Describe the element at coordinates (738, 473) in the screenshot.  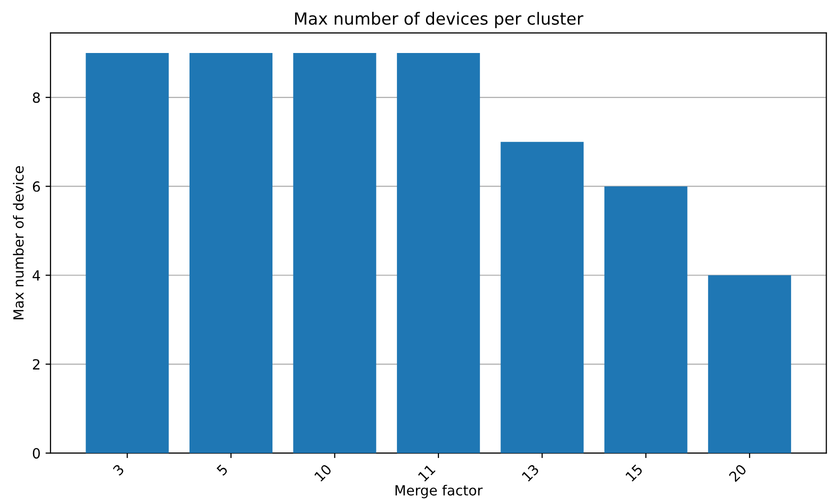
I see `x-tick-label: 20` at that location.